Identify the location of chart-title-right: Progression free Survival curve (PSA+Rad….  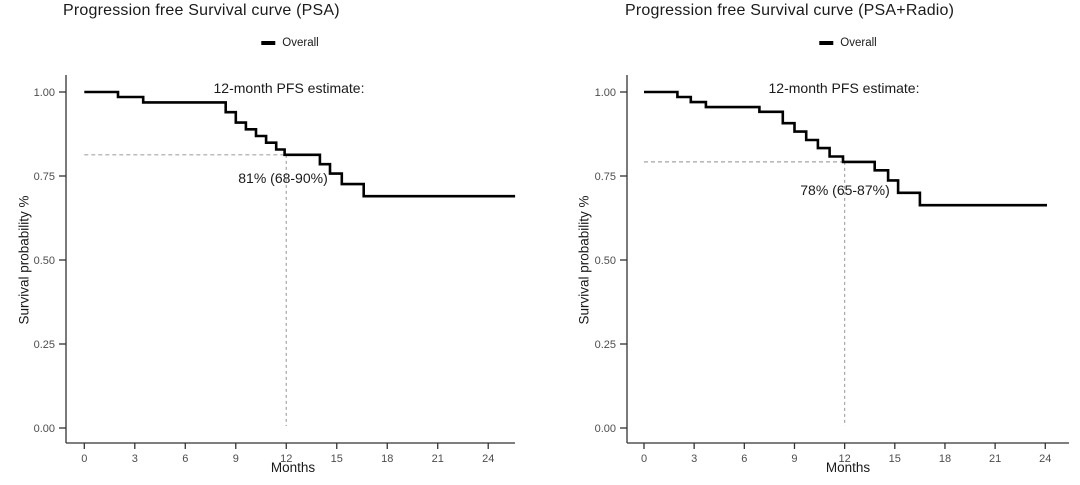
(790, 10).